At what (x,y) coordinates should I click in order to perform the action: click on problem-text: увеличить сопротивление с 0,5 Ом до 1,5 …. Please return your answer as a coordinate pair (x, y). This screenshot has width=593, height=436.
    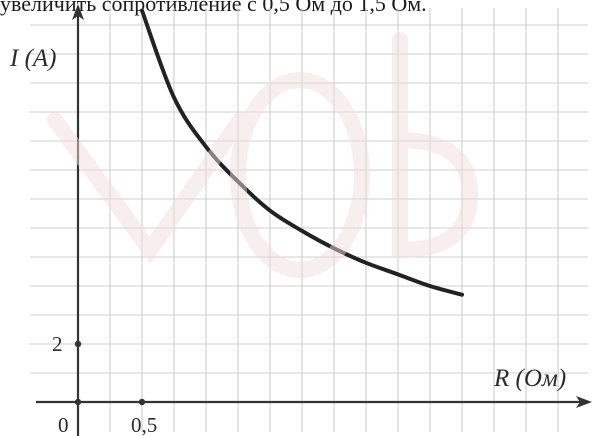
    Looking at the image, I should click on (213, 8).